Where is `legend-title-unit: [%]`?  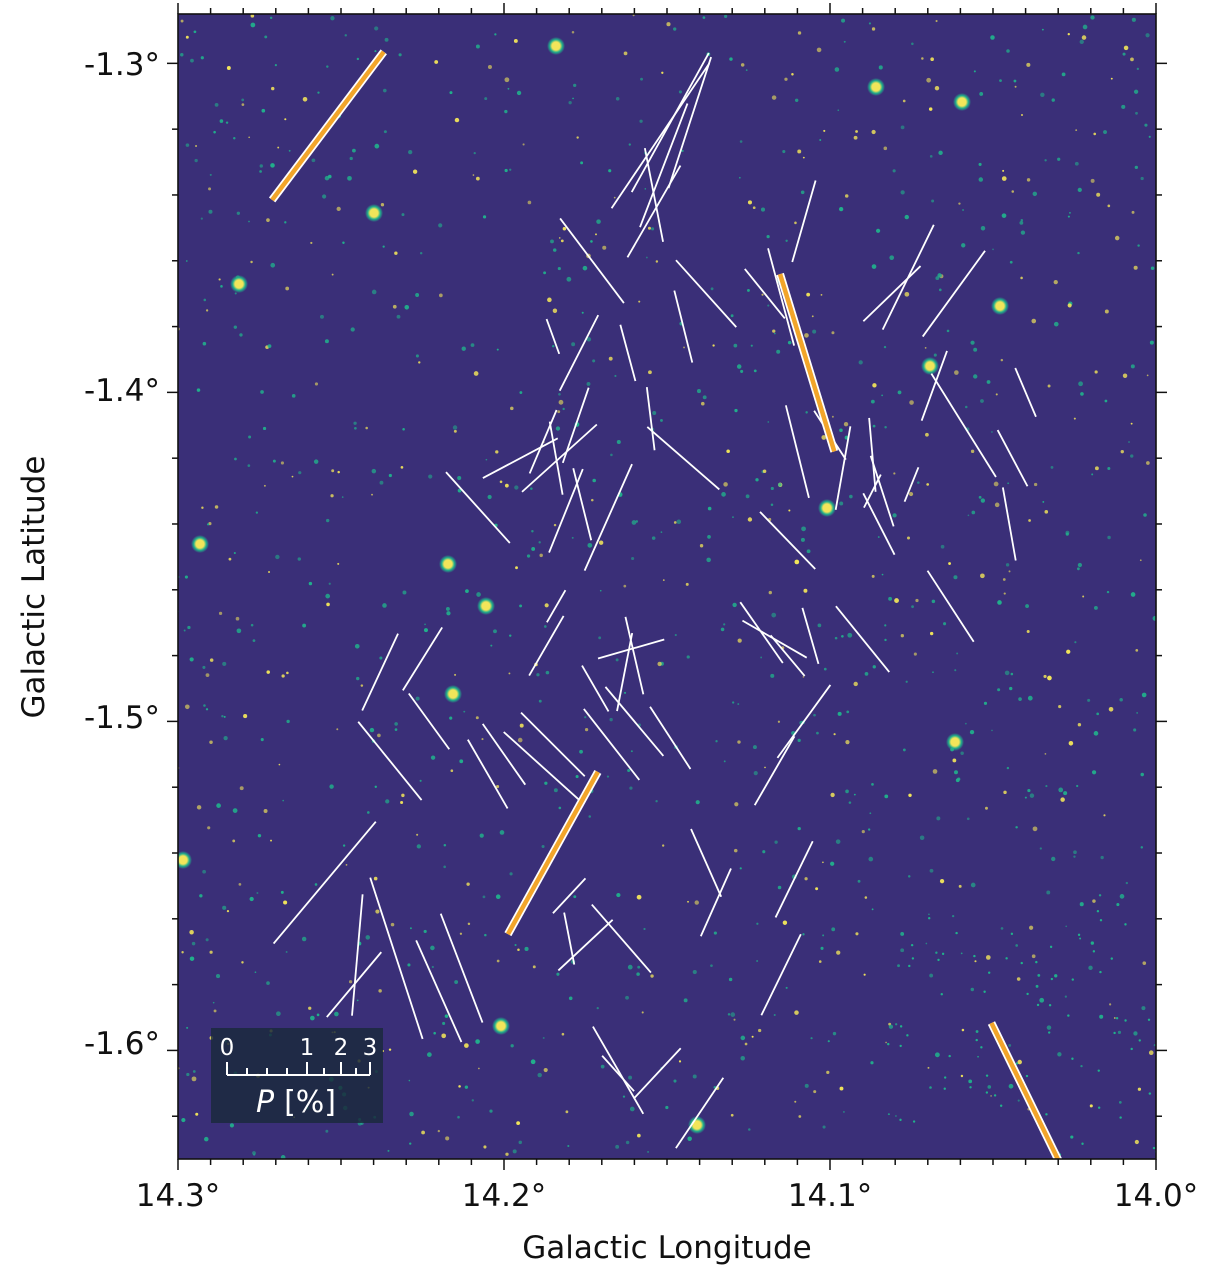
legend-title-unit: [%] is located at coordinates (310, 1102).